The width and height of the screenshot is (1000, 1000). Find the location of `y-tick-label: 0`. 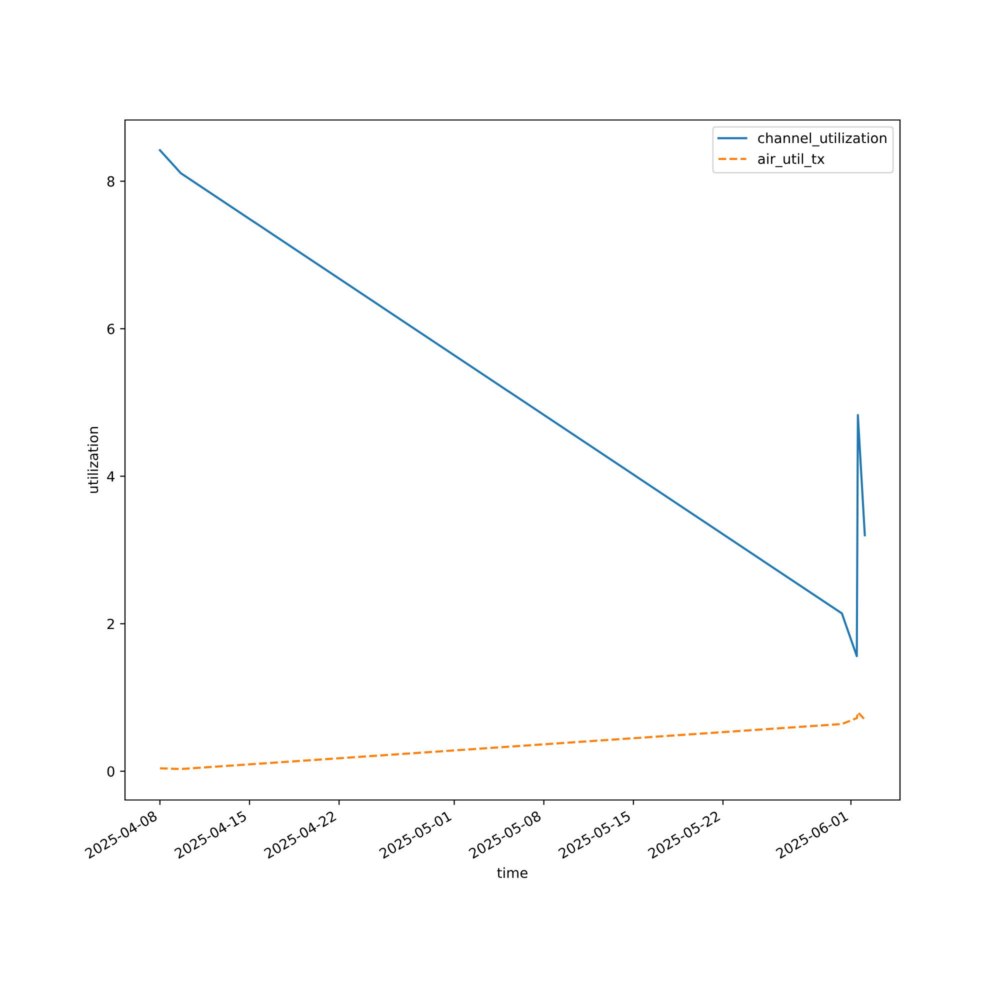

y-tick-label: 0 is located at coordinates (110, 771).